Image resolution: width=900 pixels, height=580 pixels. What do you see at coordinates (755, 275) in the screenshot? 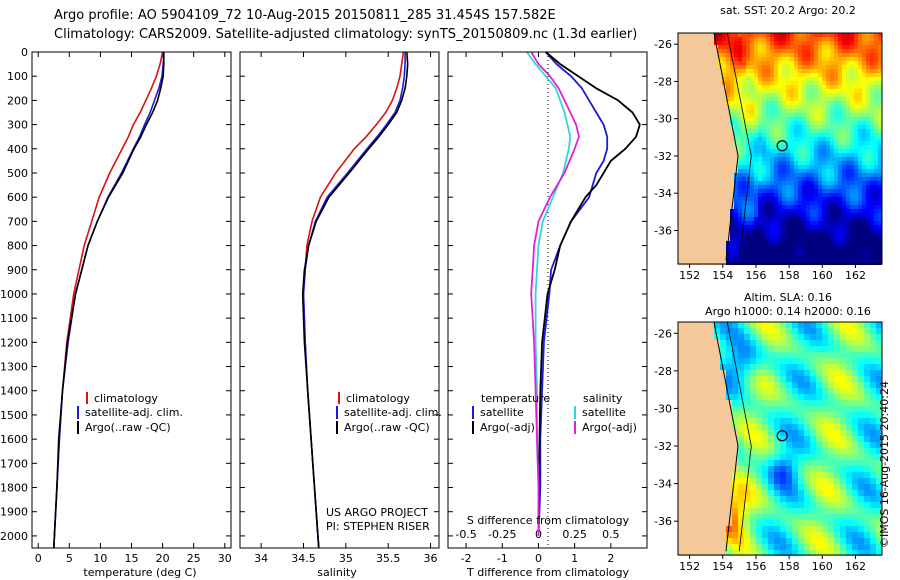
I see `lon-tick-label: 156` at bounding box center [755, 275].